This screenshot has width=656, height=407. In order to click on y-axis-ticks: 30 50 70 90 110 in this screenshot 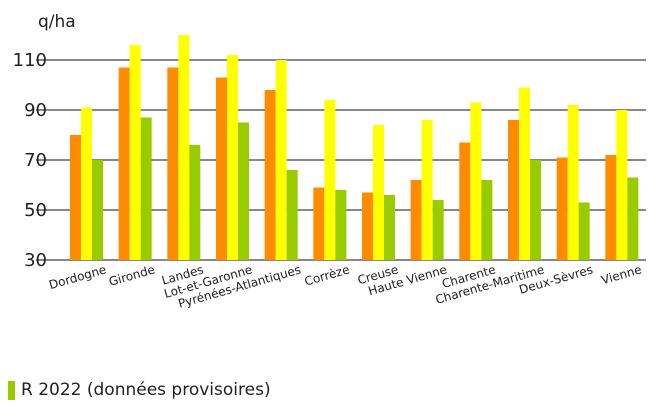, I will do `click(30, 160)`.